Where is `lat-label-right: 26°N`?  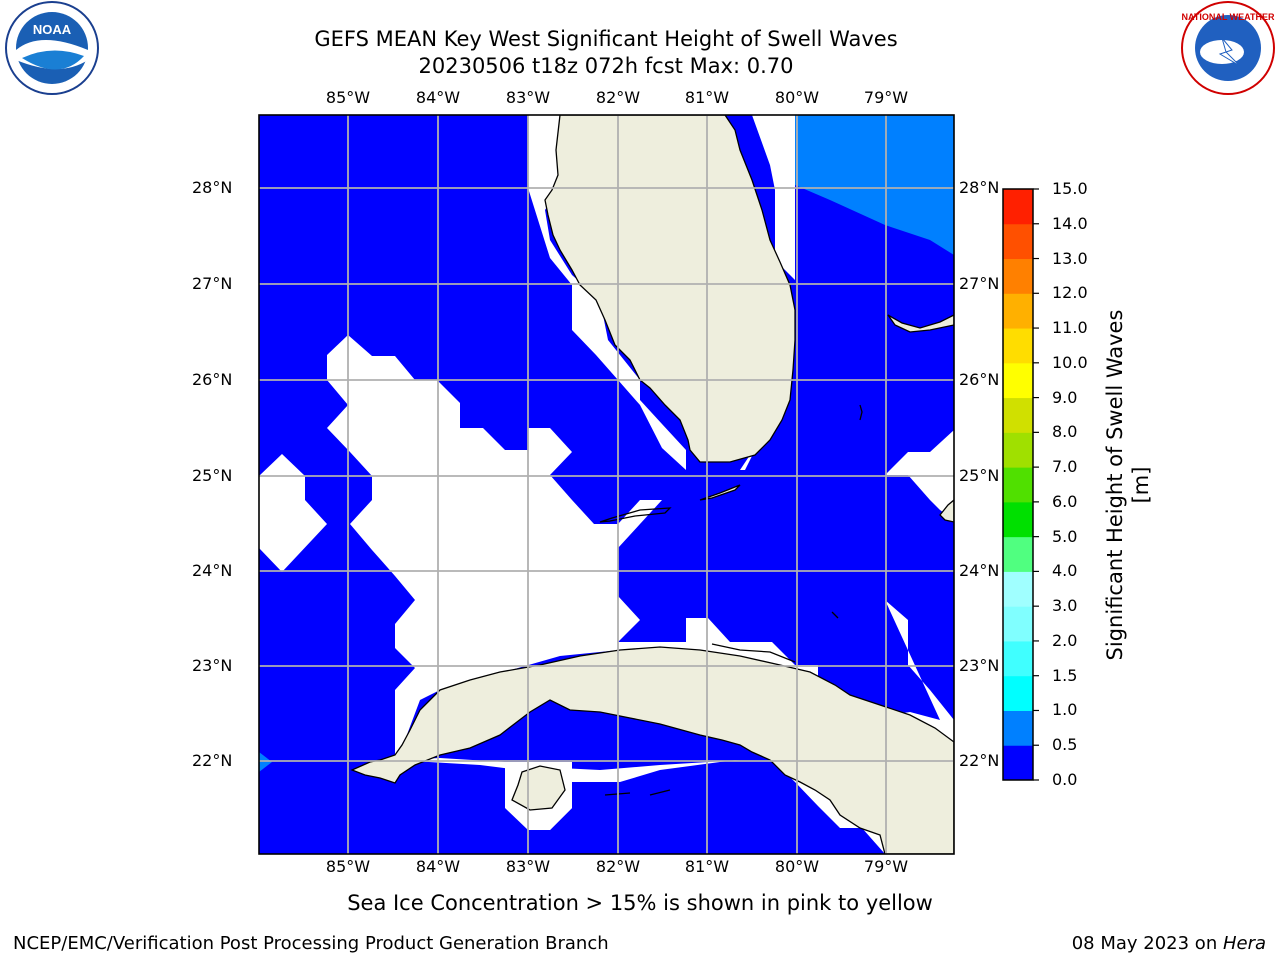 lat-label-right: 26°N is located at coordinates (979, 379).